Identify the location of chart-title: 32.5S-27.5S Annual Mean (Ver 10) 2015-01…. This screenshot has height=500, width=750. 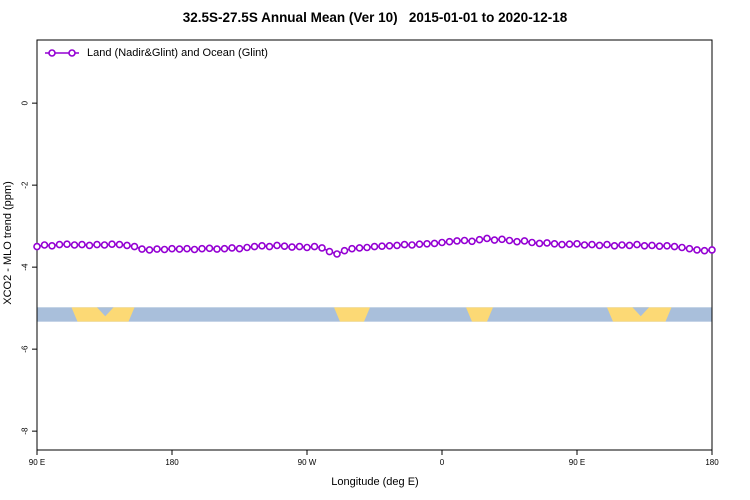
(375, 17).